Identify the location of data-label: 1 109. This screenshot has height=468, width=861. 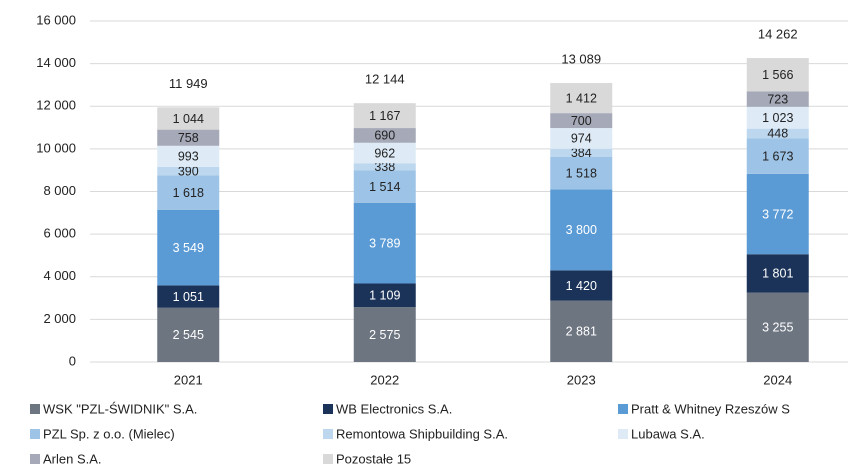
(384, 296).